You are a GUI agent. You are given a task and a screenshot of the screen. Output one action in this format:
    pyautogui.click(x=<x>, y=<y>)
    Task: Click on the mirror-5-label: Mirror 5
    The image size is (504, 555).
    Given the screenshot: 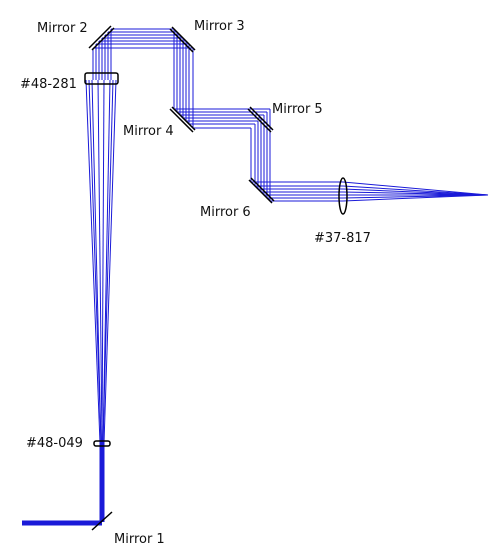 What is the action you would take?
    pyautogui.click(x=297, y=109)
    